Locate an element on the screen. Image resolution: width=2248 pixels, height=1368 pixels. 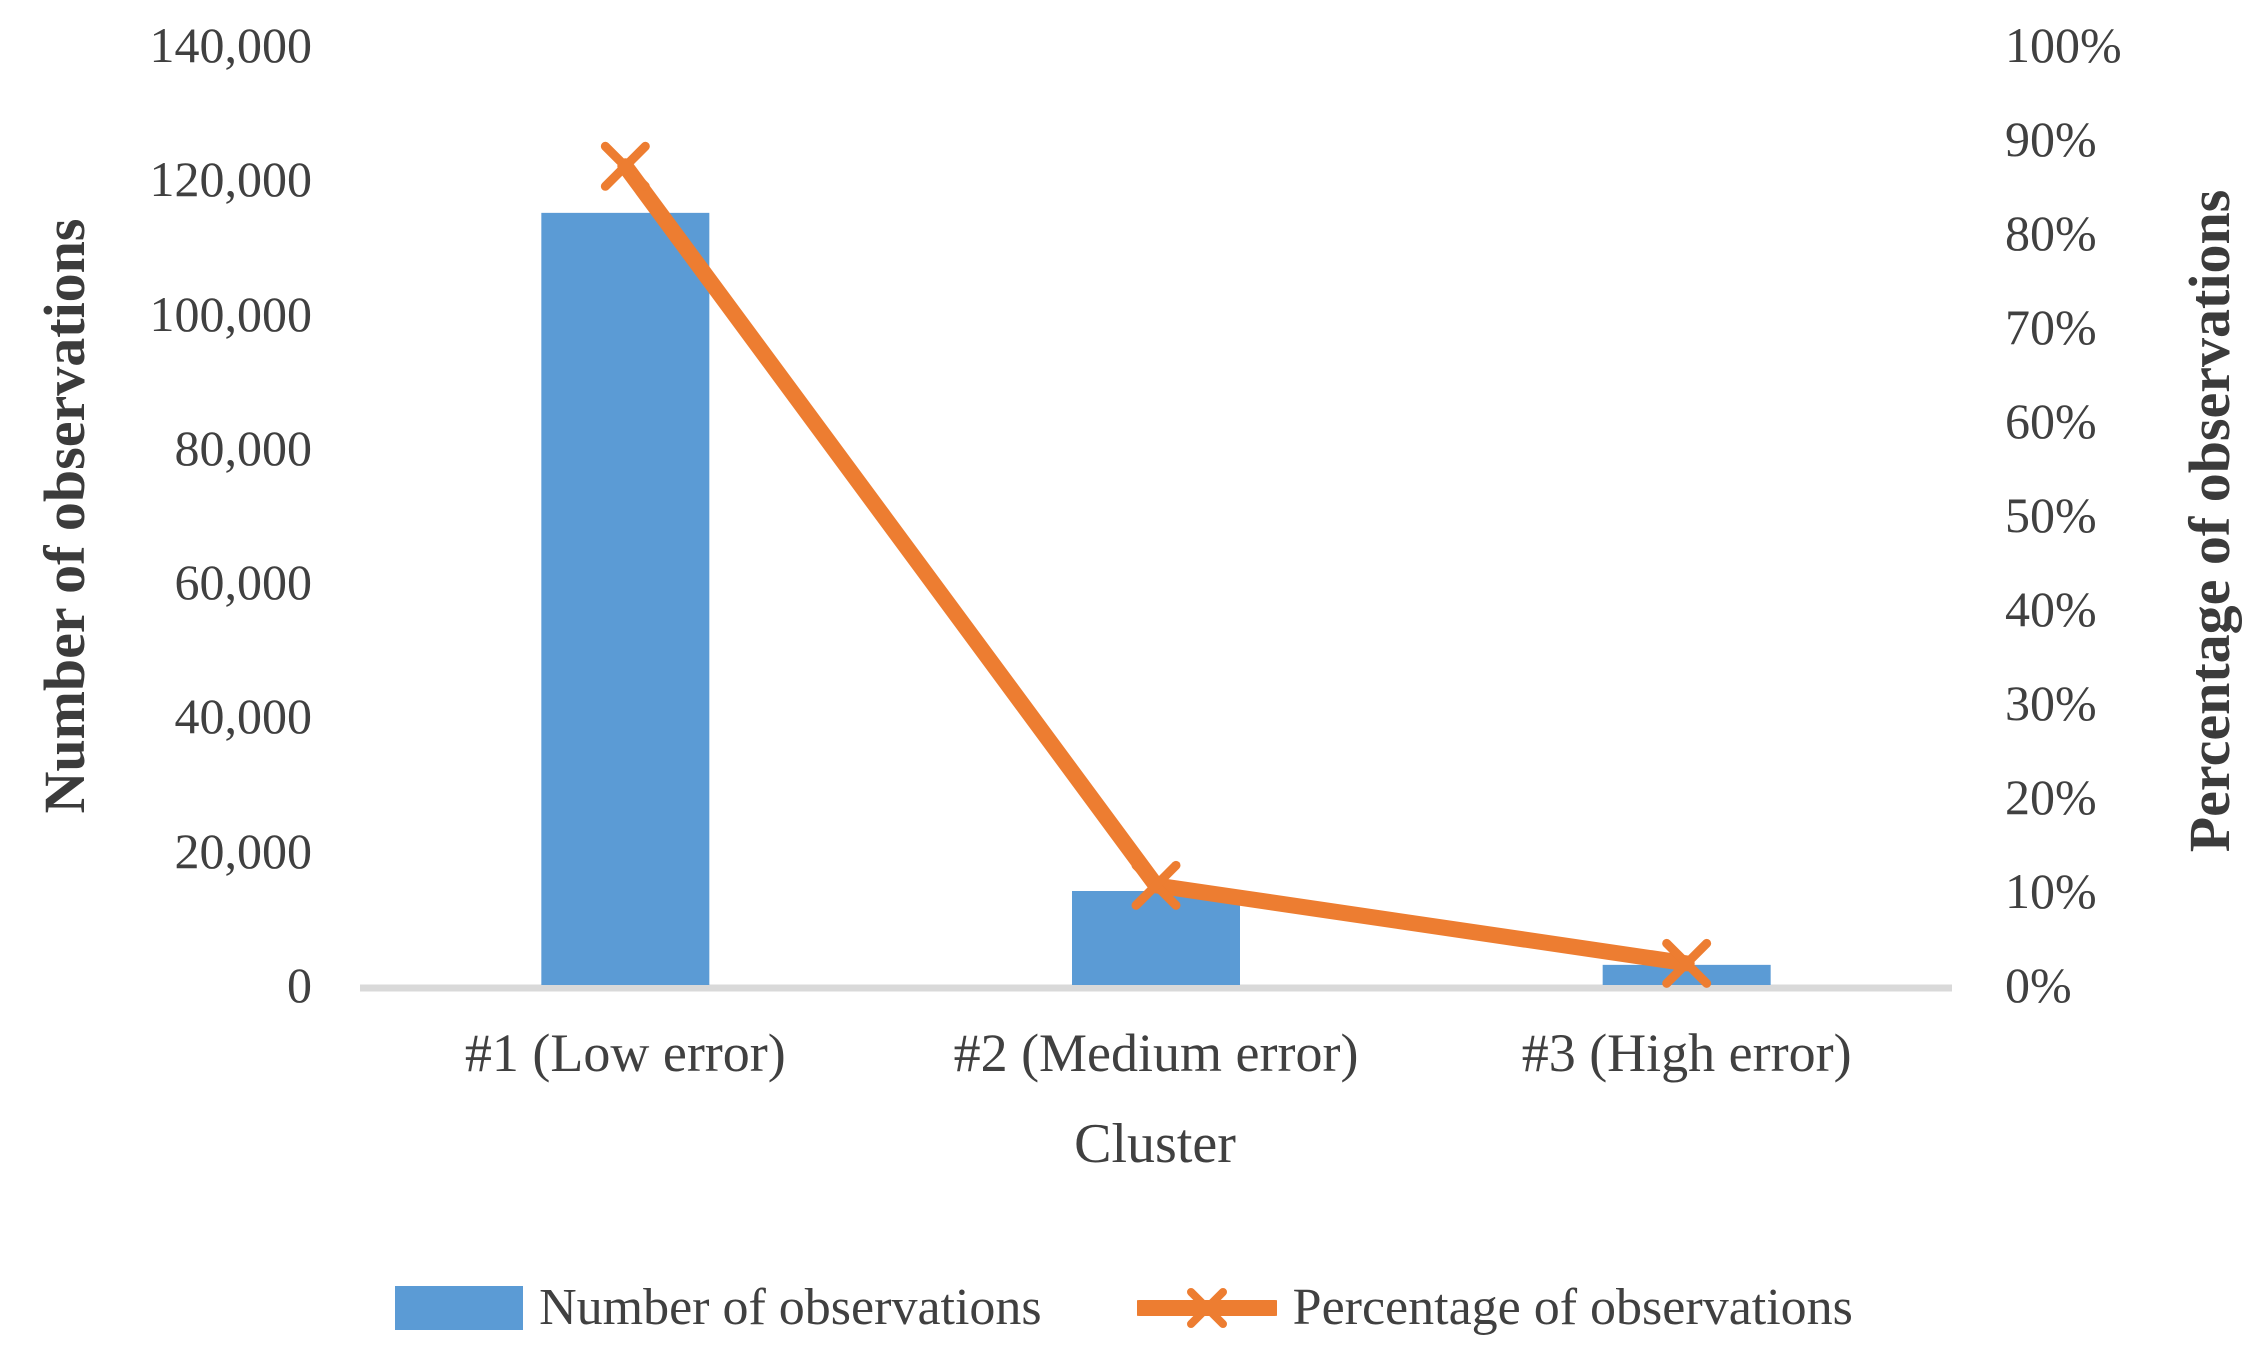
category-label-3: #3 (High error) is located at coordinates (1686, 1053).